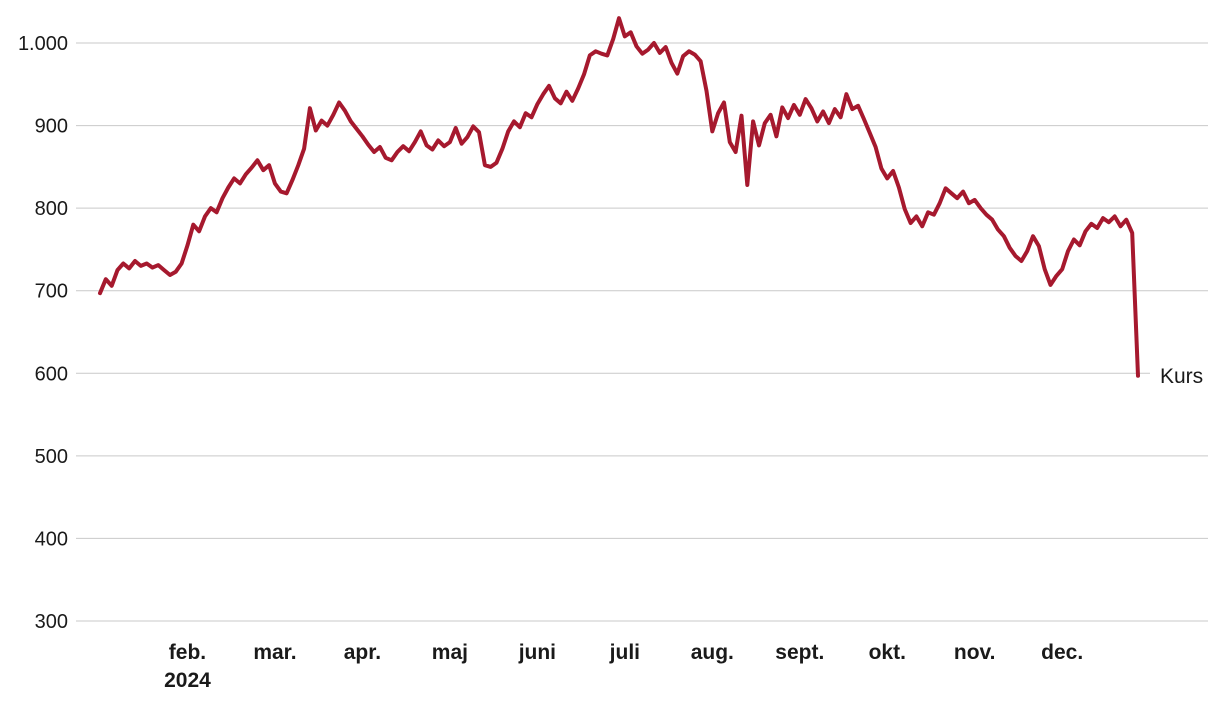 This screenshot has width=1220, height=704. I want to click on x-axis-tick-label-maj: maj, so click(450, 652).